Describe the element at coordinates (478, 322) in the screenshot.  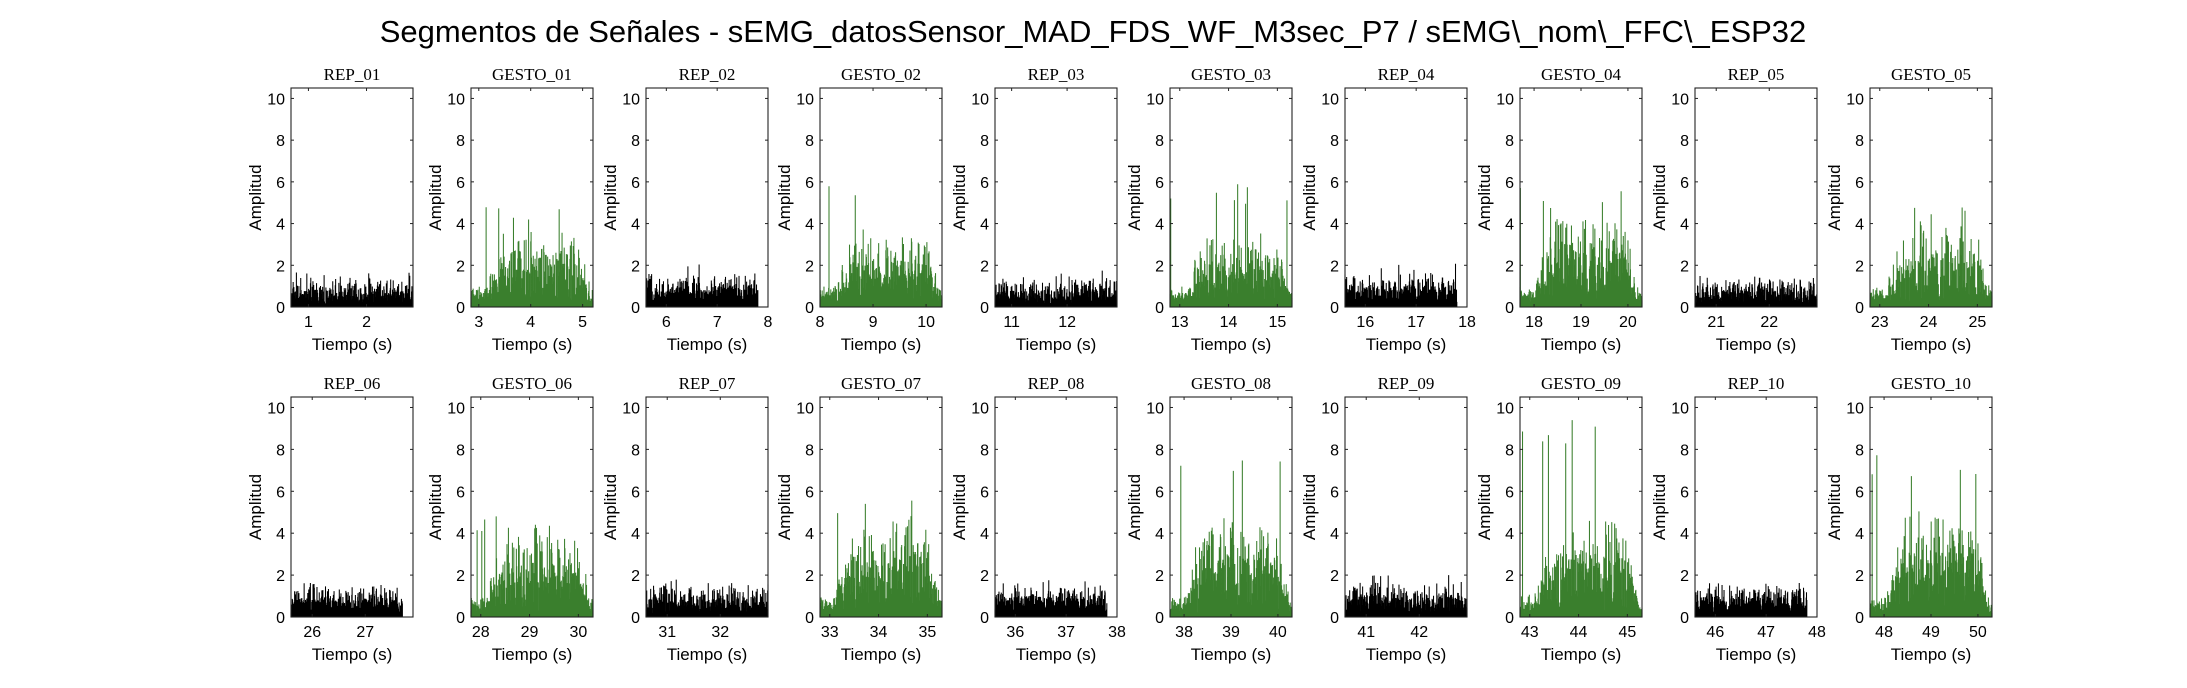
I see `x-tick-label: 3` at that location.